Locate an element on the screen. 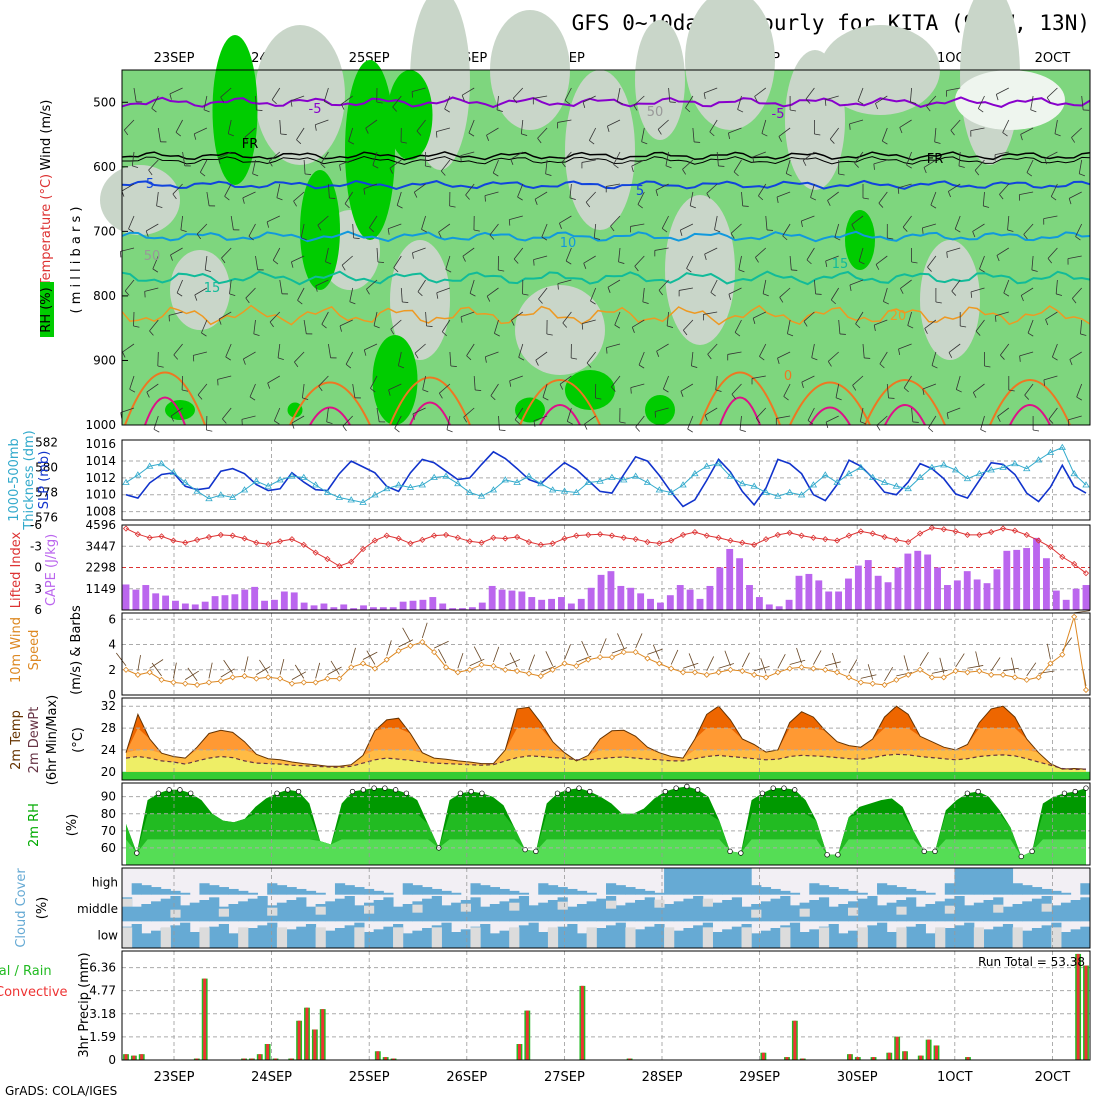 The width and height of the screenshot is (1100, 1100). wind-tick-label: 4 is located at coordinates (112, 645).